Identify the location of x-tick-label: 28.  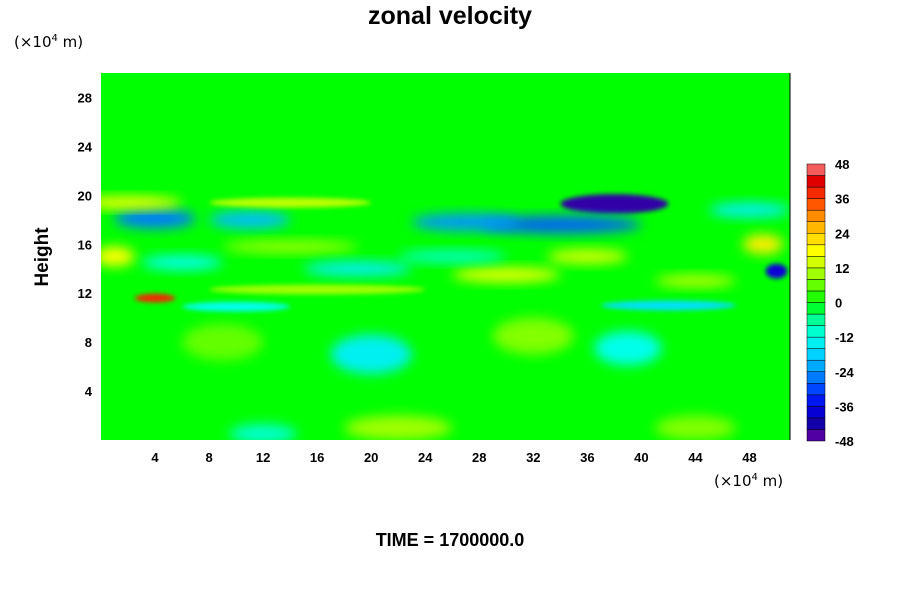
(479, 457).